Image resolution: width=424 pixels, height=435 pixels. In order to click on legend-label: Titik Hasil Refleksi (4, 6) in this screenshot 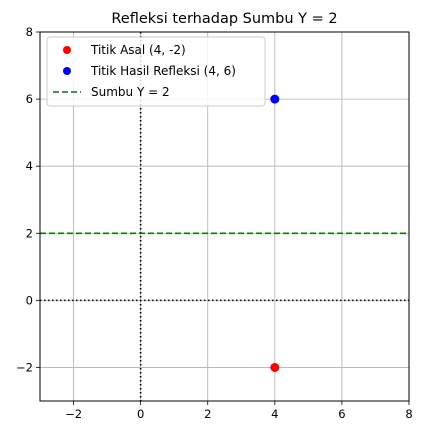, I will do `click(163, 71)`.